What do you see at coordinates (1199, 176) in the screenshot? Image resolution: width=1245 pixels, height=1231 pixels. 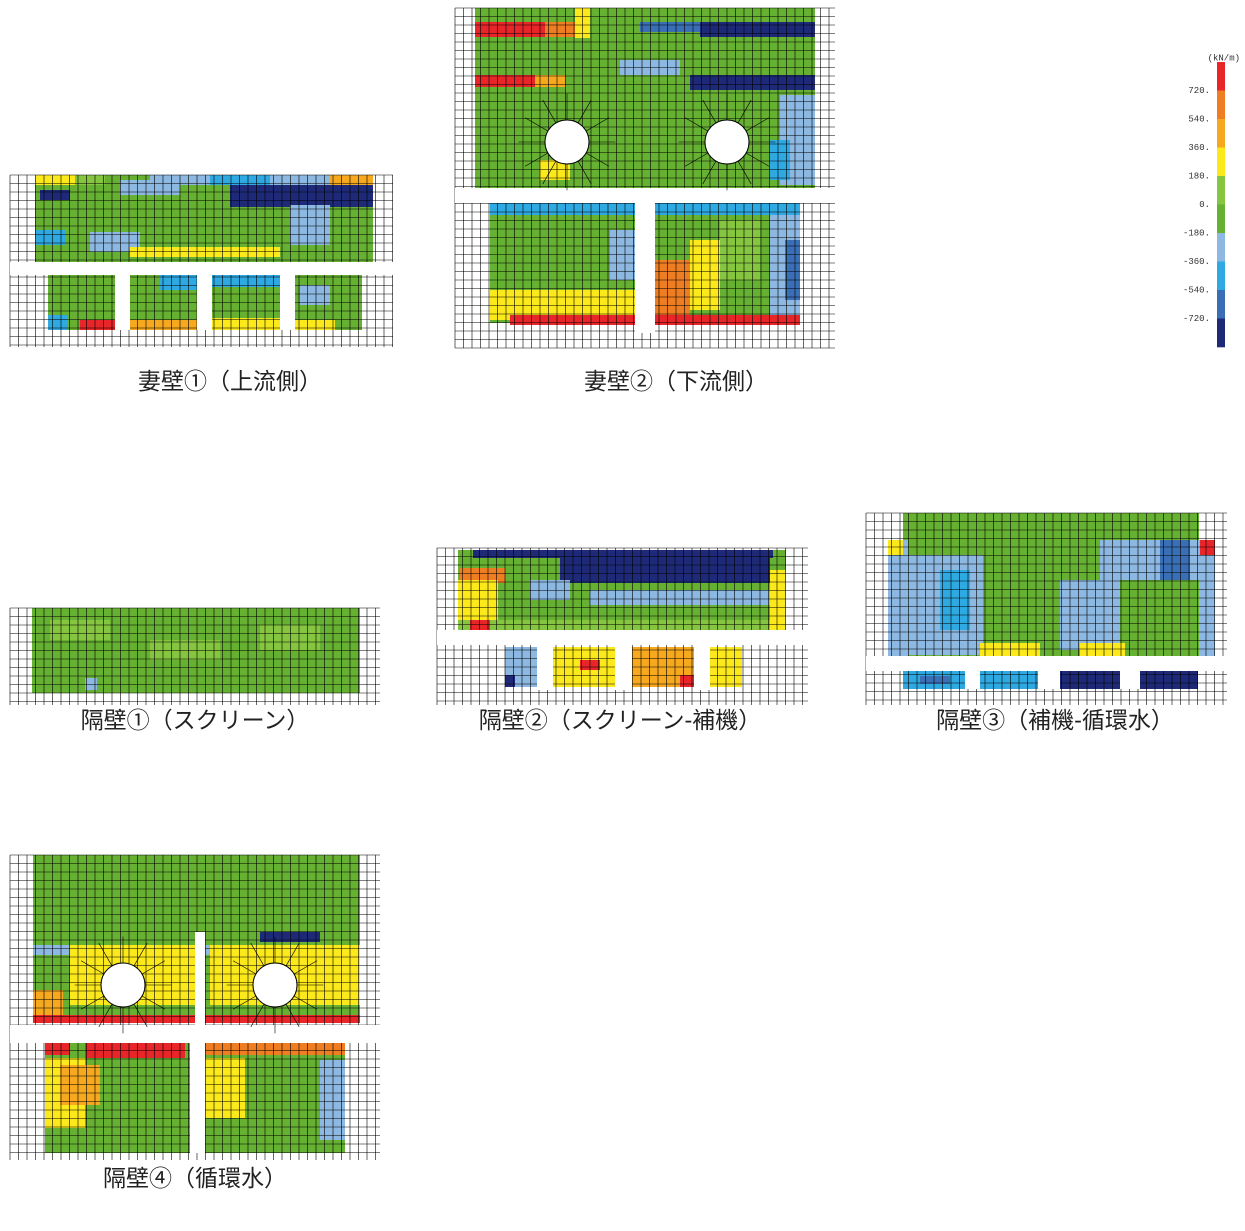 I see `legend-label: 180.` at bounding box center [1199, 176].